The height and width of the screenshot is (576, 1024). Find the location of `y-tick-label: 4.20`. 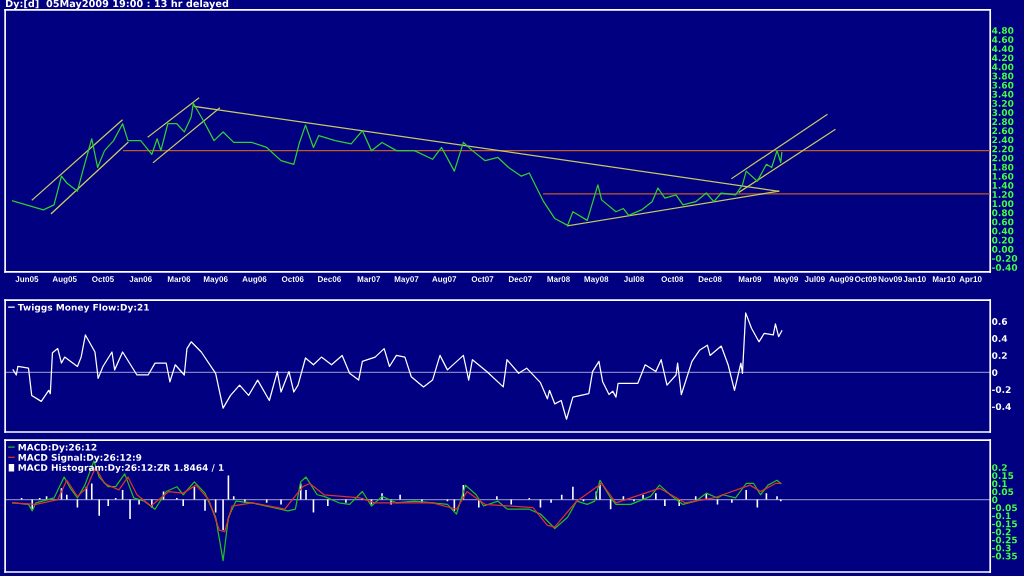

y-tick-label: 4.20 is located at coordinates (1003, 58).